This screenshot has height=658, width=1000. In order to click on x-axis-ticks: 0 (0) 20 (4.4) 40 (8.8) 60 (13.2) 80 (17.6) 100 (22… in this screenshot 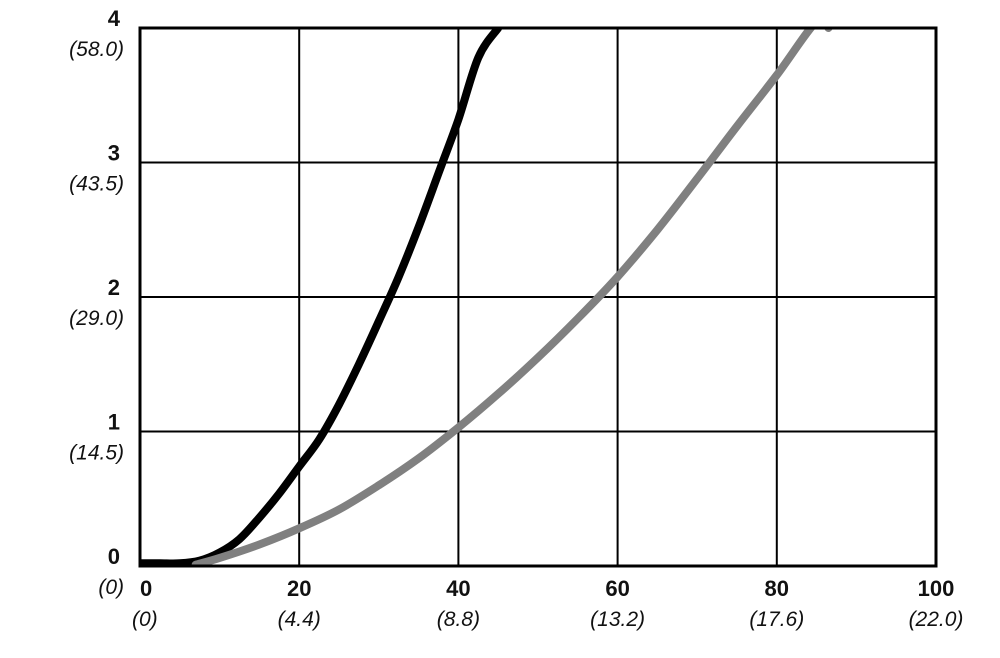, I will do `click(547, 603)`.